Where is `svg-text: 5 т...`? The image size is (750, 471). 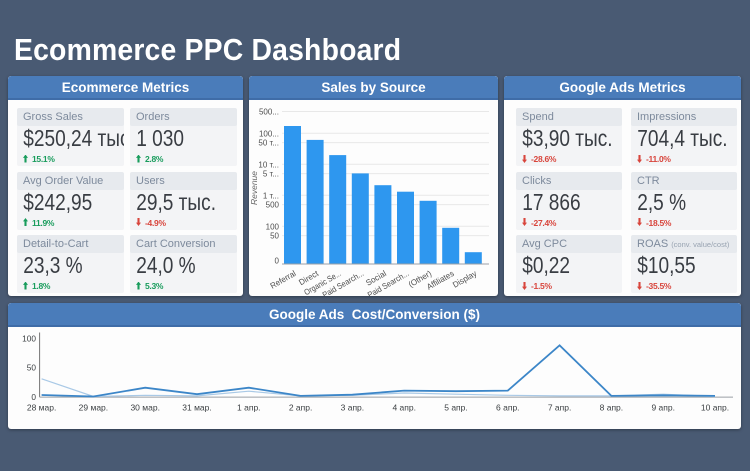
svg-text: 5 т... is located at coordinates (271, 174).